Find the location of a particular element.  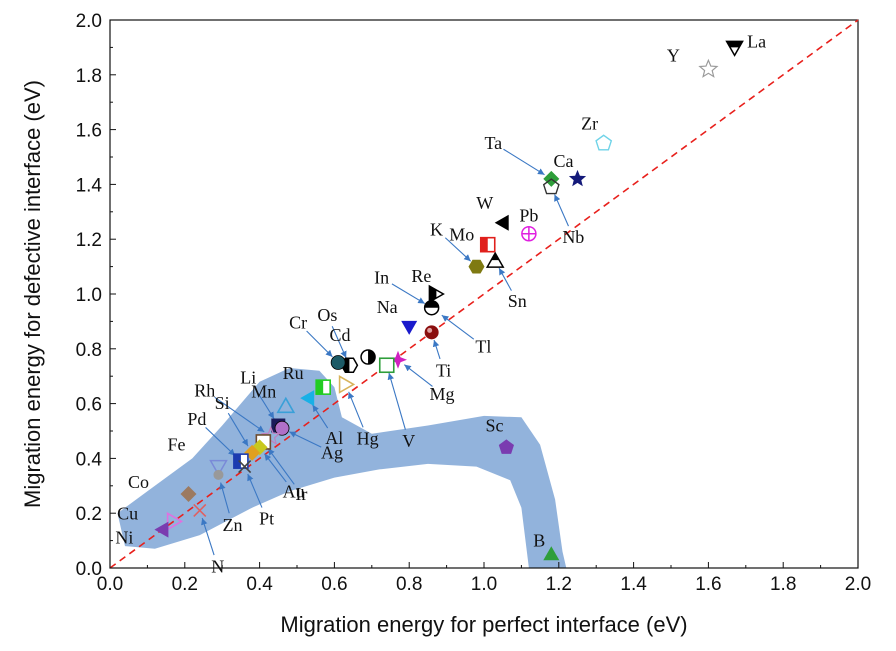

point-label-cu: Cu is located at coordinates (127, 513).